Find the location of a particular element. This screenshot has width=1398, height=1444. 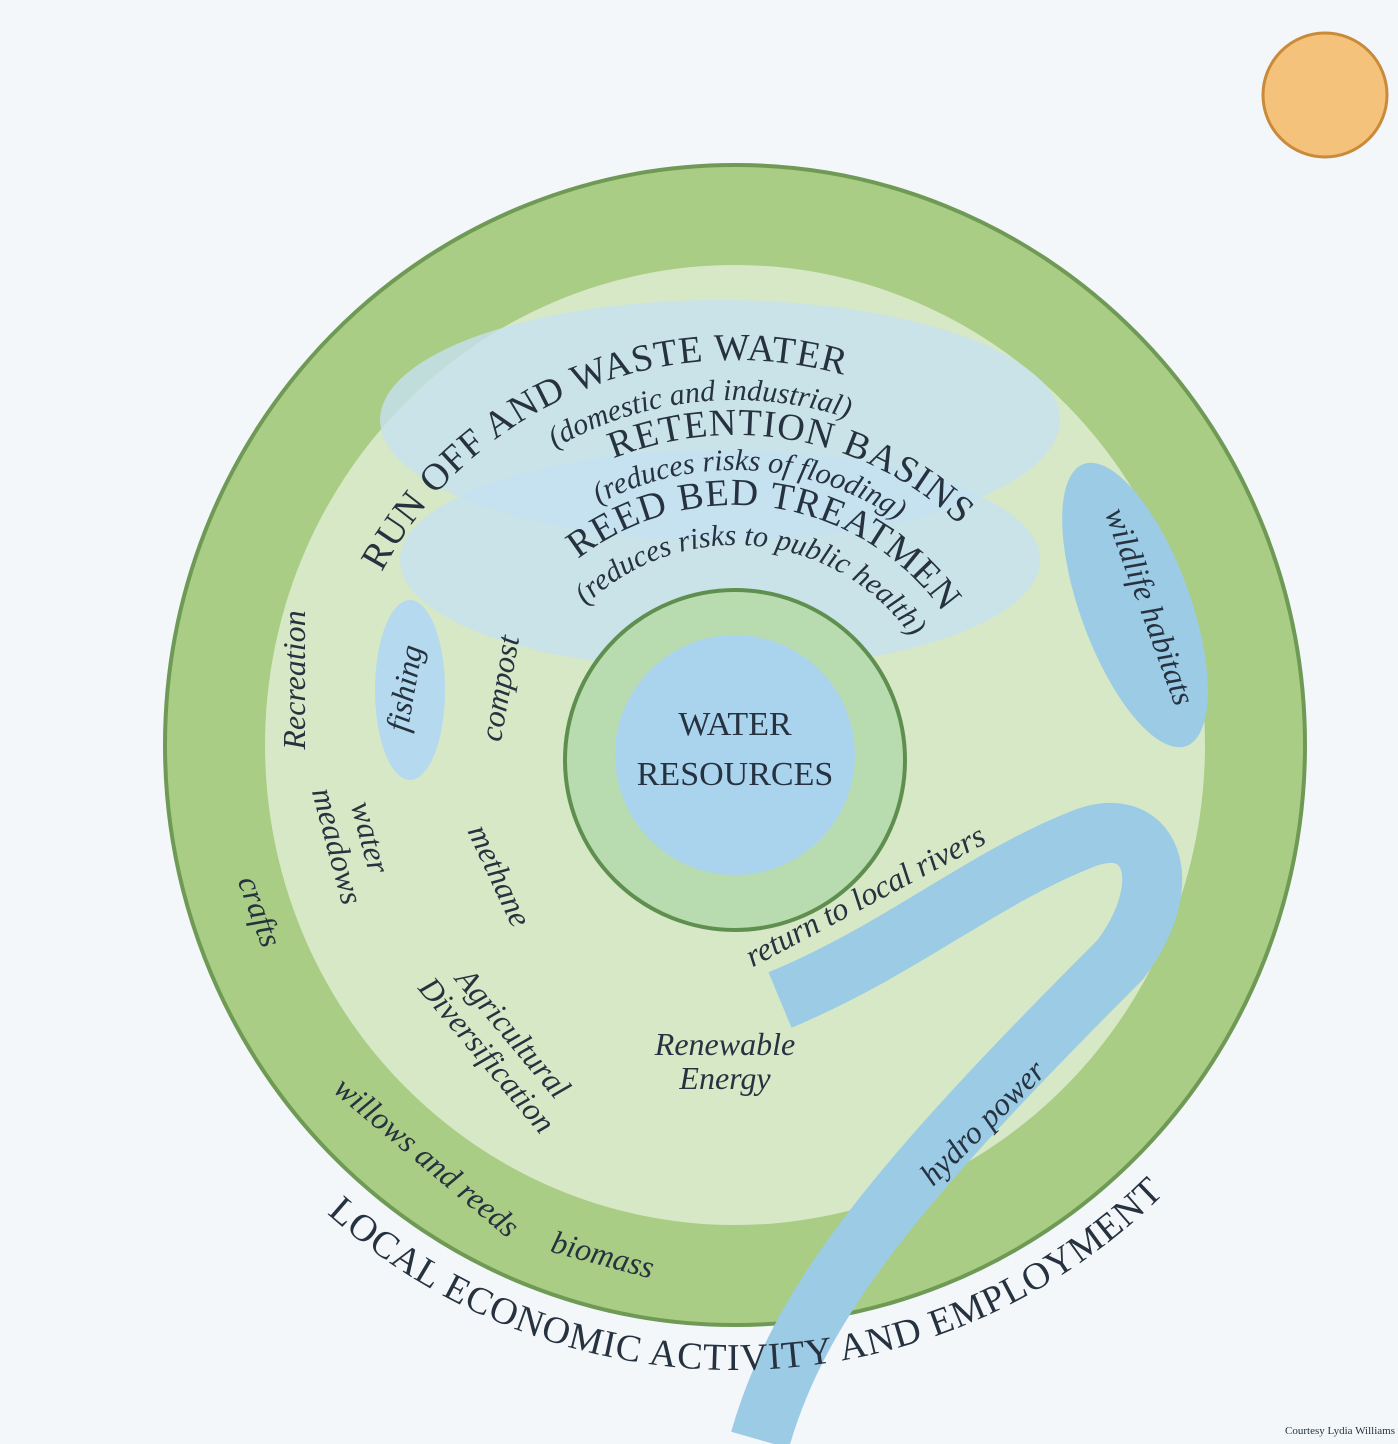

use-line: Renewable is located at coordinates (724, 1044).